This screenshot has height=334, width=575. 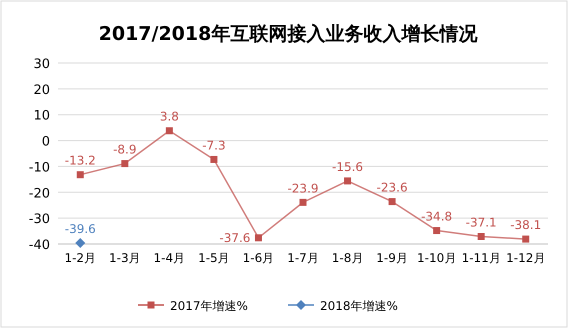 What do you see at coordinates (80, 229) in the screenshot?
I see `data-label: -39.6` at bounding box center [80, 229].